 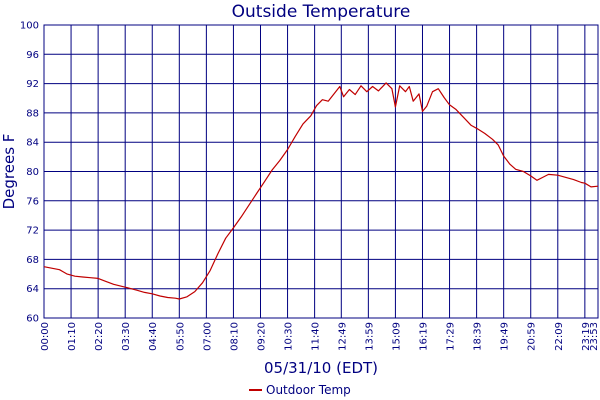 I want to click on x-tick-label: 01:10, so click(x=72, y=336).